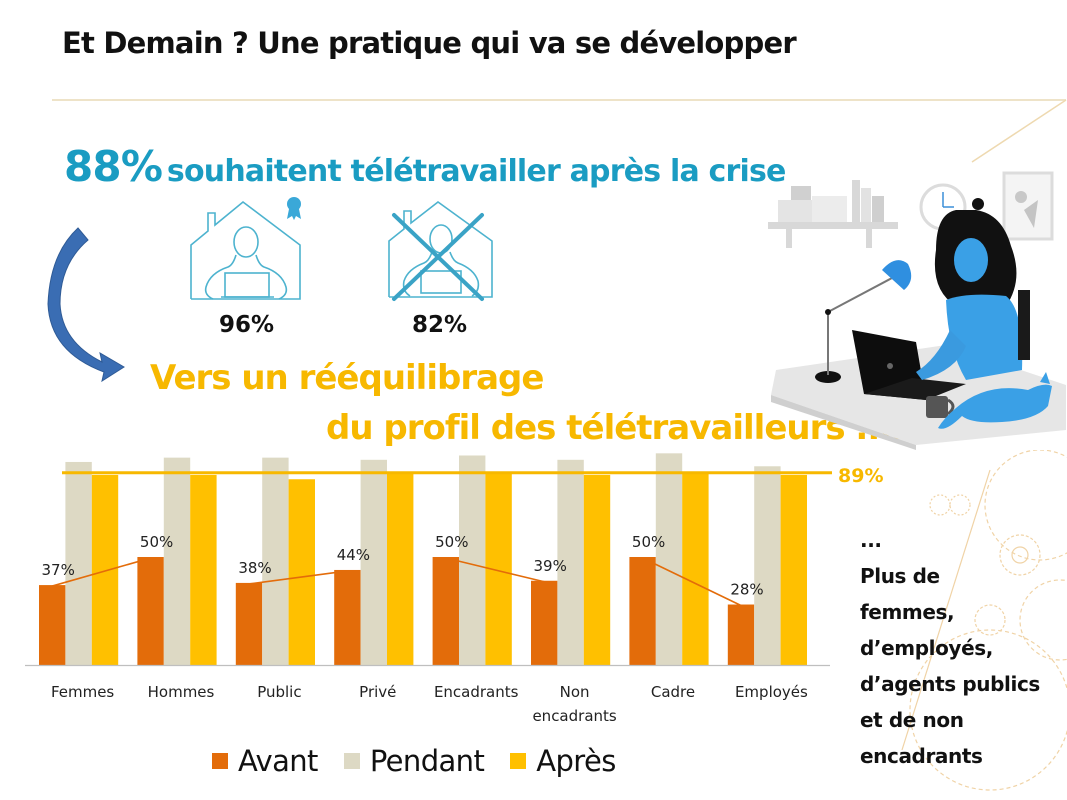 This screenshot has height=800, width=1067. Describe the element at coordinates (254, 568) in the screenshot. I see `data-label-avant-2: 38%` at that location.